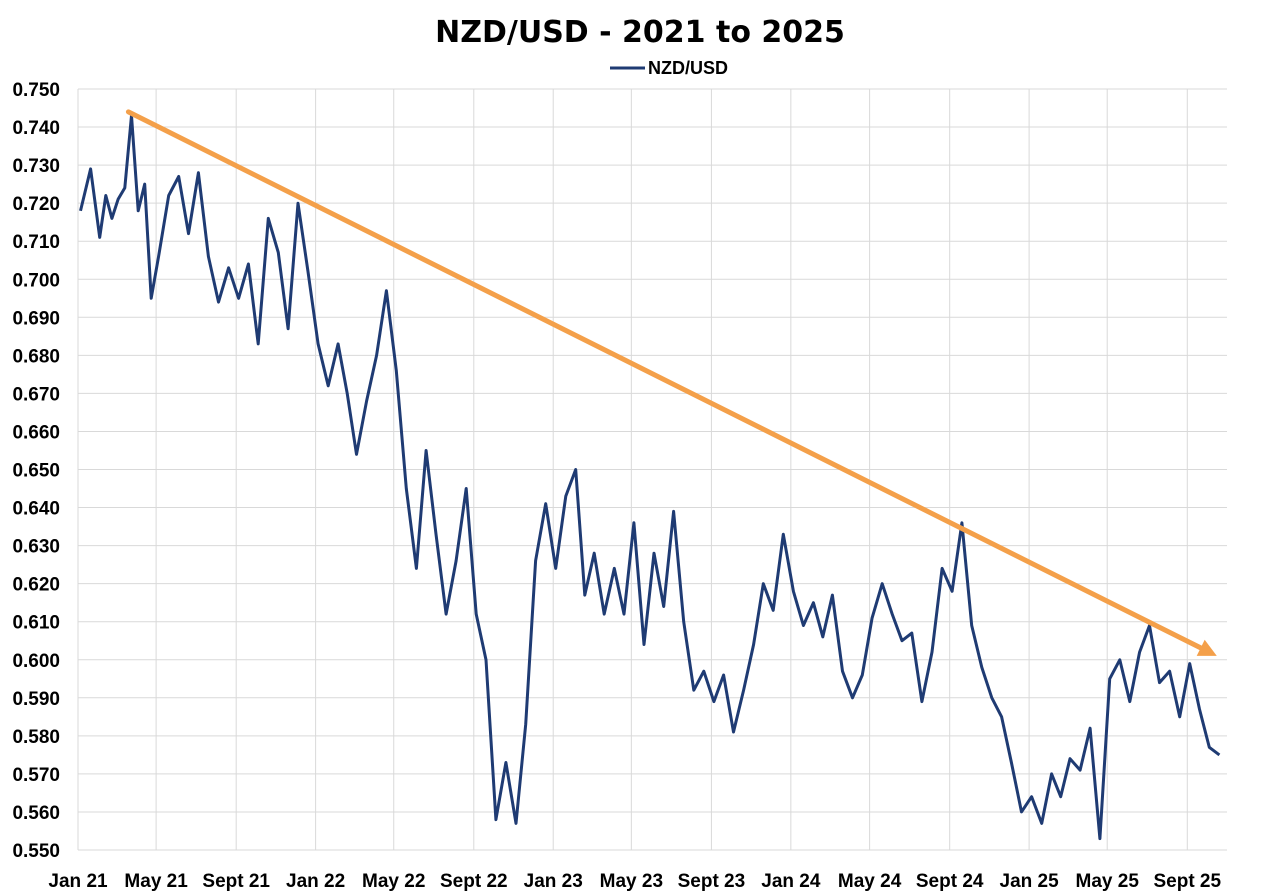  Describe the element at coordinates (36, 128) in the screenshot. I see `y-tick-label: 0.740` at that location.